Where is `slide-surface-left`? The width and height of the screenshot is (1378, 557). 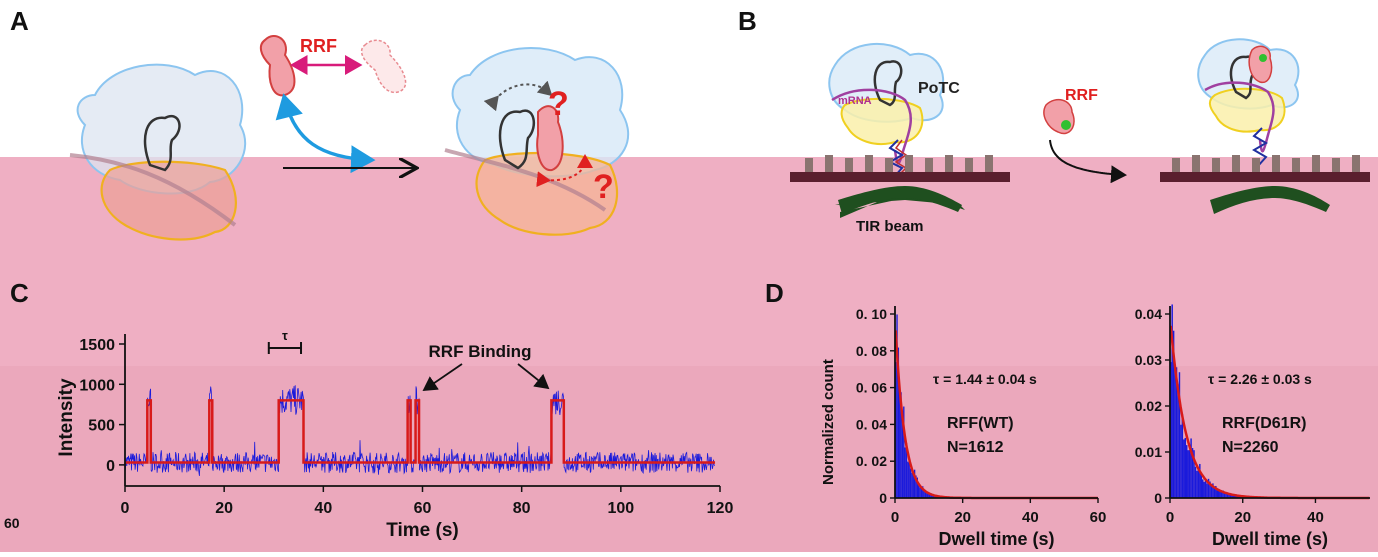
slide-surface-left is located at coordinates (900, 177).